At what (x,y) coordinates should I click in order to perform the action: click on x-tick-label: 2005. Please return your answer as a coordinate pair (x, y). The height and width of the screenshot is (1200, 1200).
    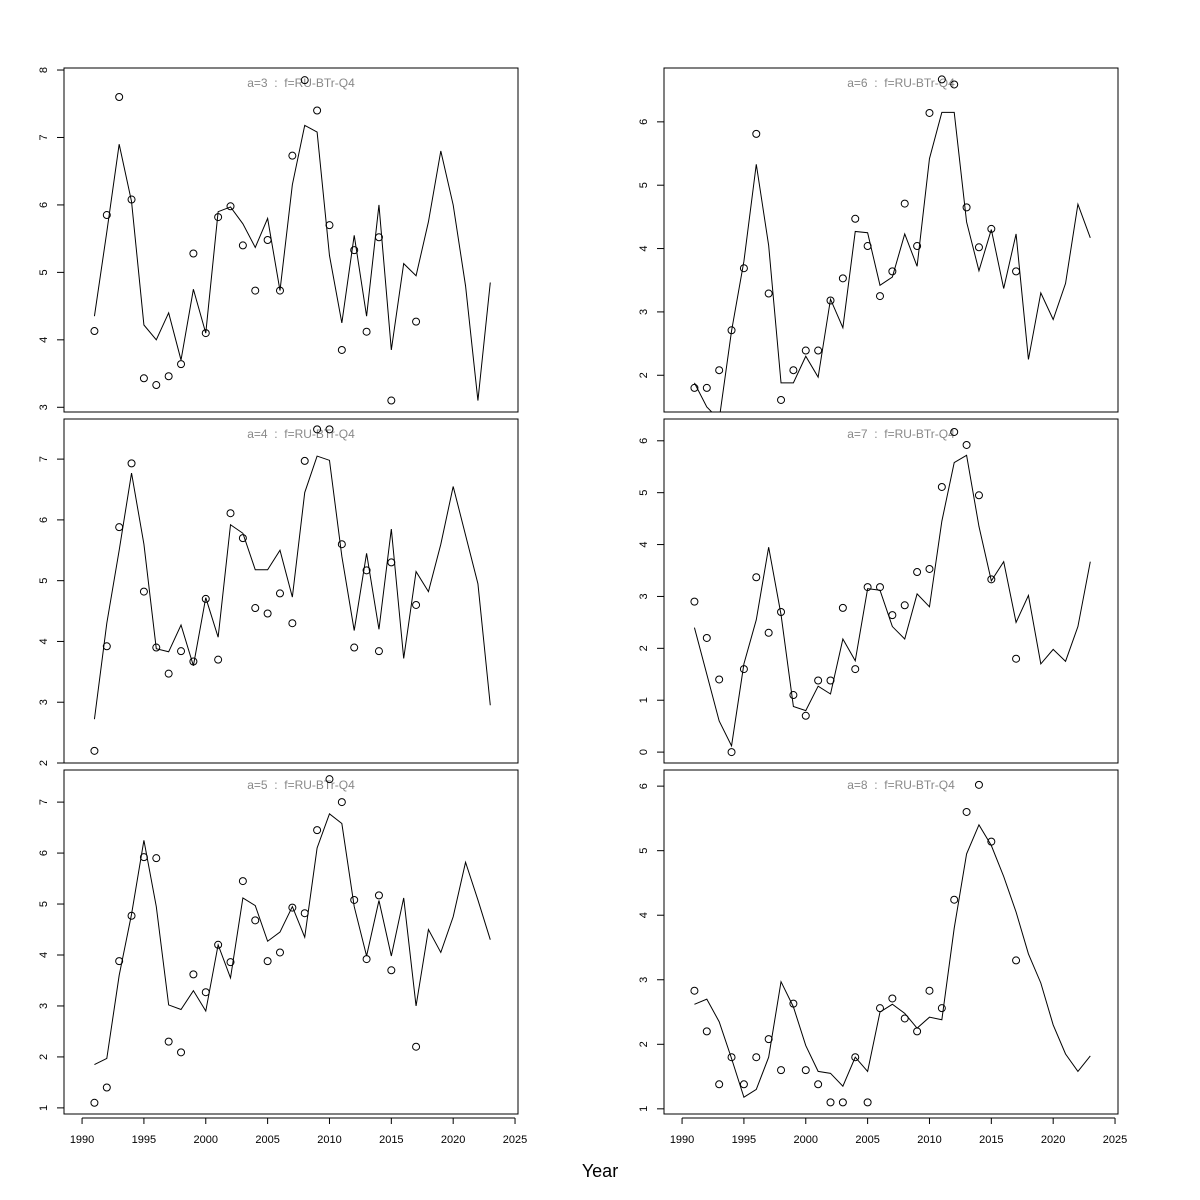
    Looking at the image, I should click on (267, 1140).